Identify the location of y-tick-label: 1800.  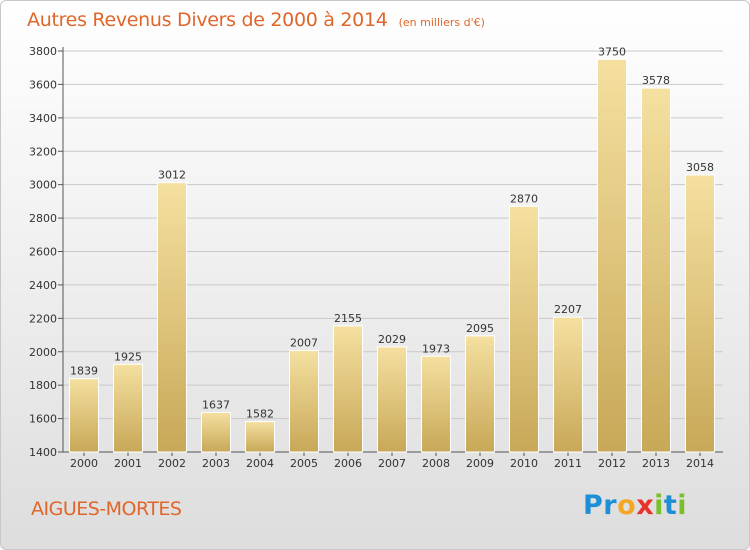
(43, 385).